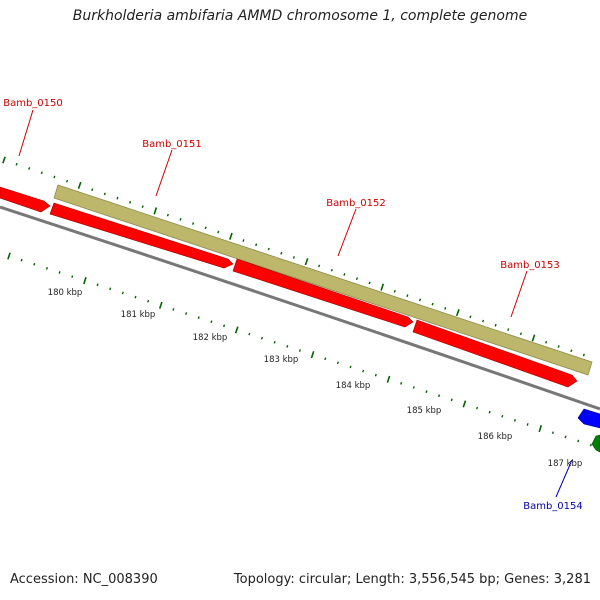 This screenshot has height=600, width=600. What do you see at coordinates (84, 579) in the screenshot?
I see `accession-text: Accession: NC_008390` at bounding box center [84, 579].